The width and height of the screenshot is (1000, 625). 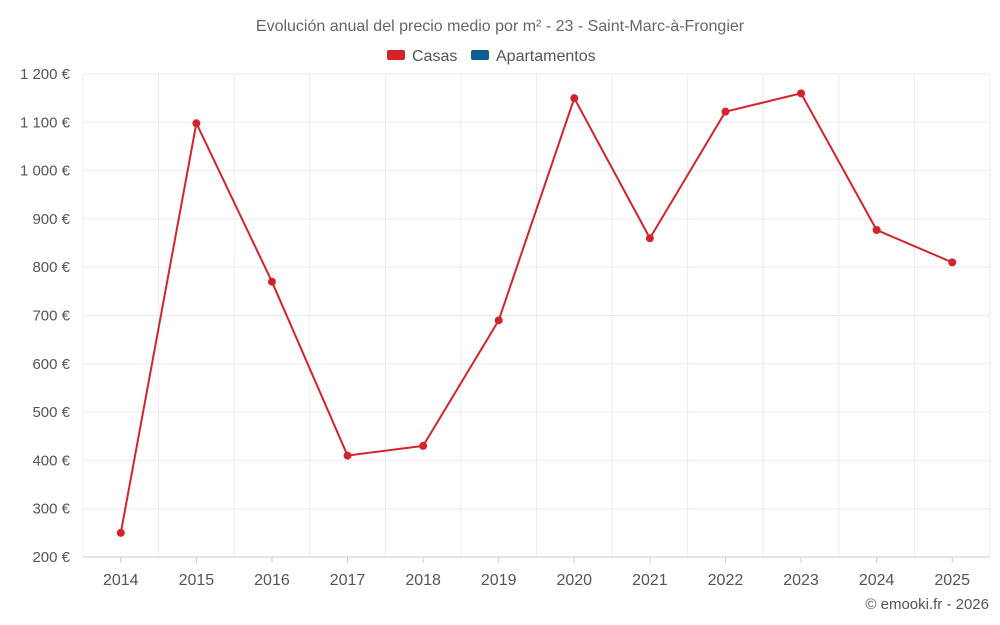 I want to click on legend-label-casas: Casas, so click(x=434, y=56).